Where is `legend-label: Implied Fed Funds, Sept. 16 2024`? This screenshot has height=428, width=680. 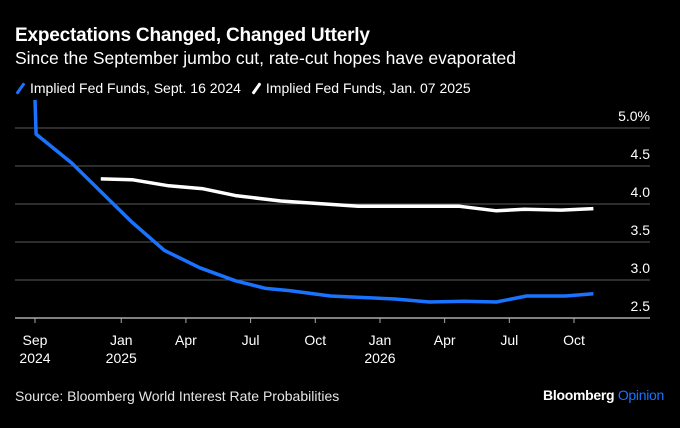
legend-label: Implied Fed Funds, Sept. 16 2024 is located at coordinates (135, 88).